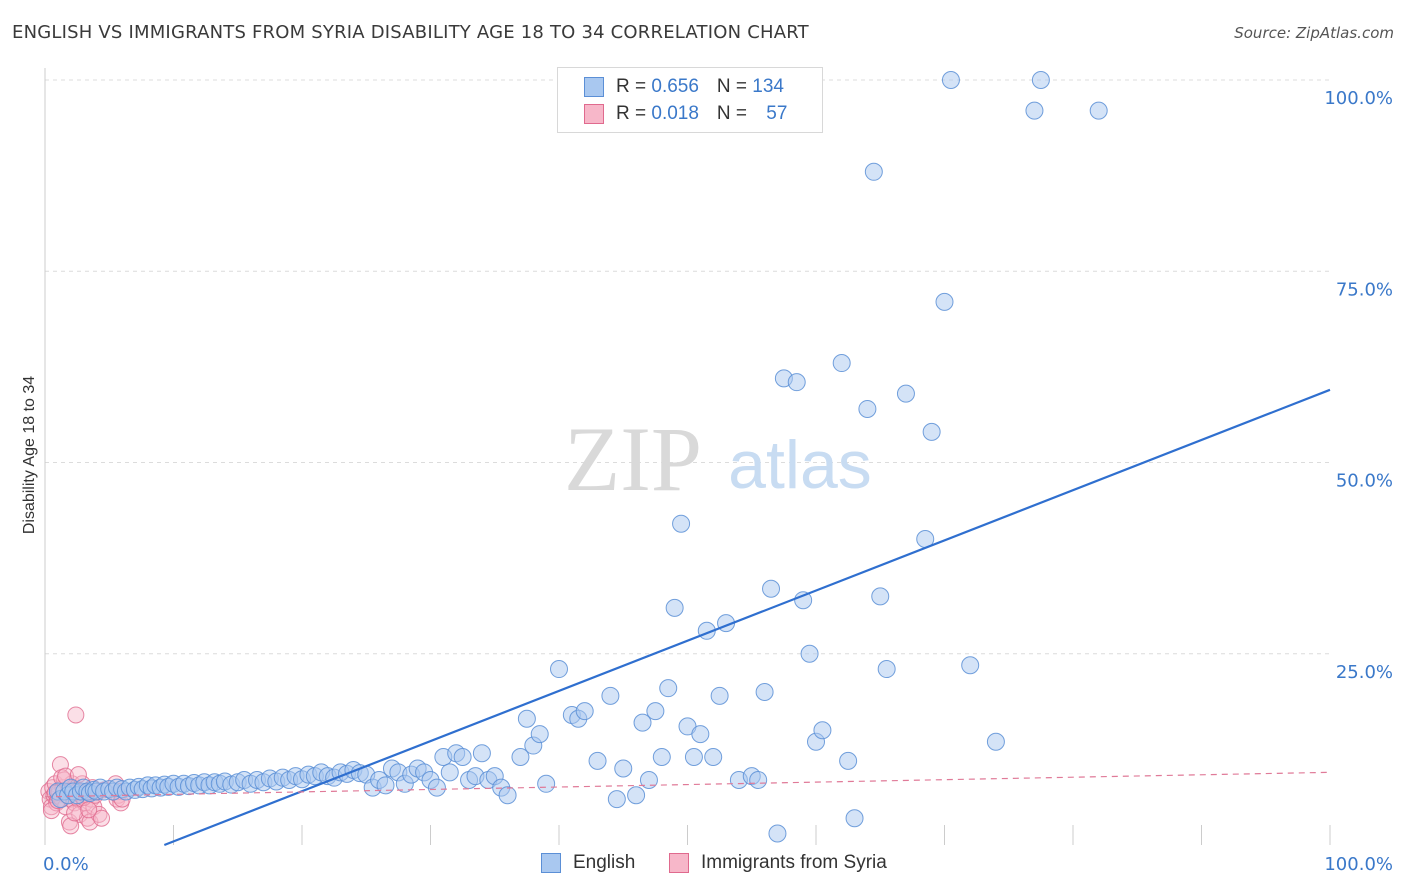  I want to click on x-tick-label: 0.0%, so click(66, 864).